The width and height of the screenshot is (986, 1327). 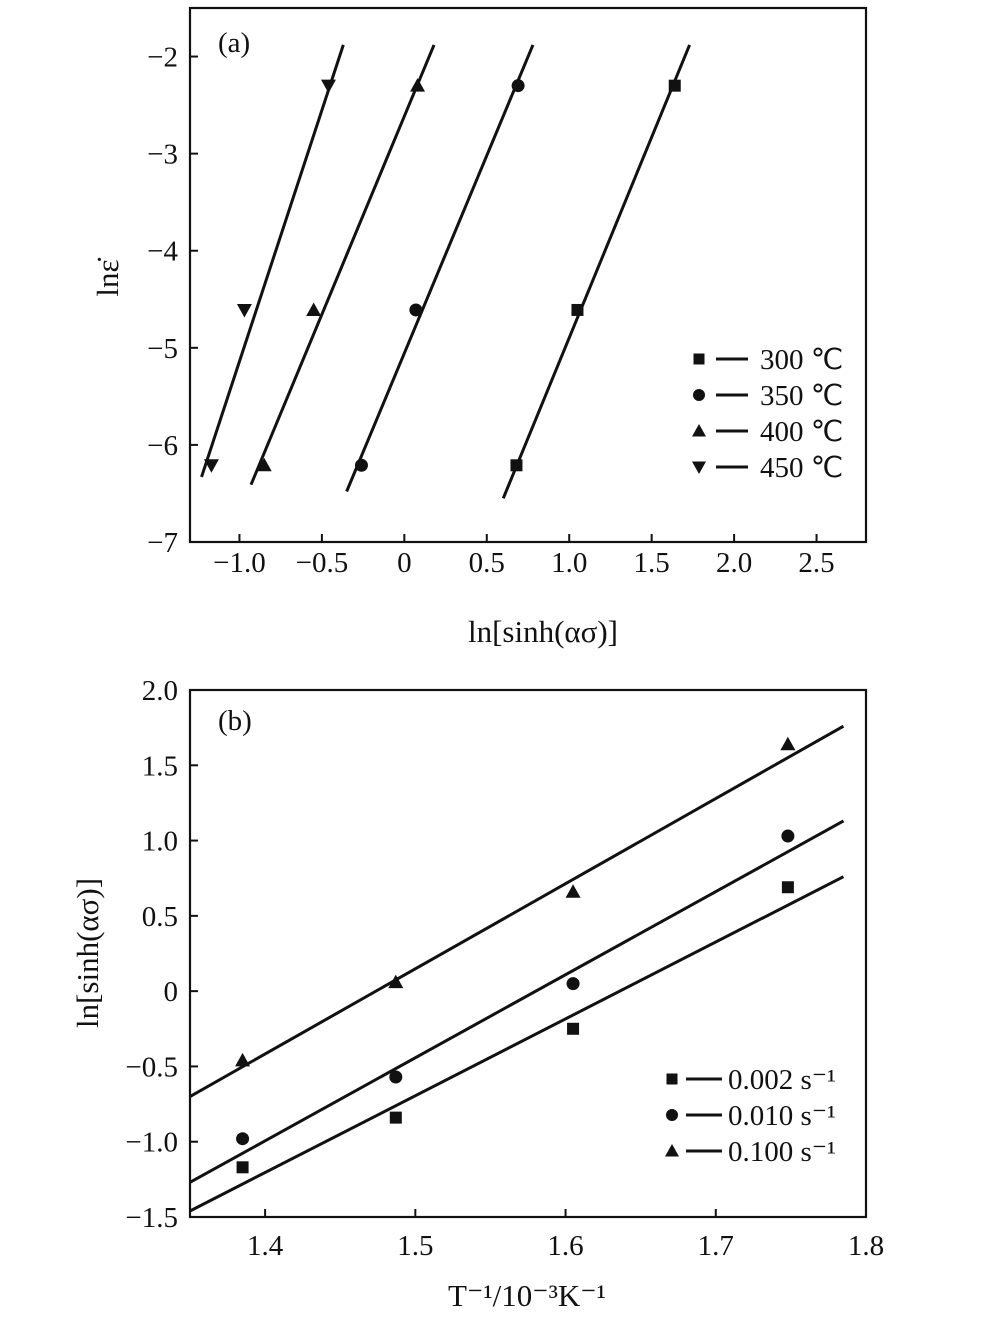 What do you see at coordinates (160, 842) in the screenshot?
I see `y-tick-label: 1.0` at bounding box center [160, 842].